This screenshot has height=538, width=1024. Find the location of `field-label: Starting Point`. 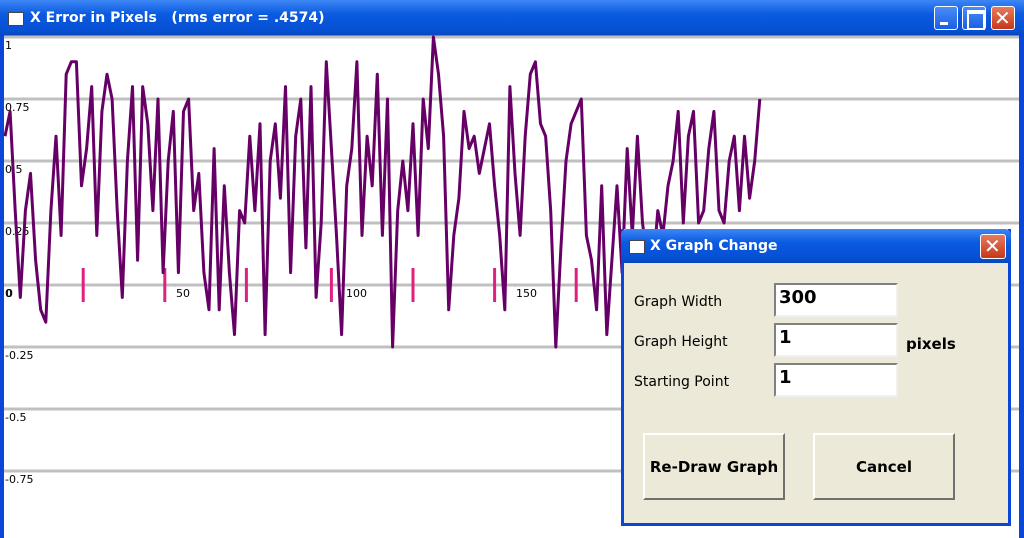

field-label: Starting Point is located at coordinates (682, 382).